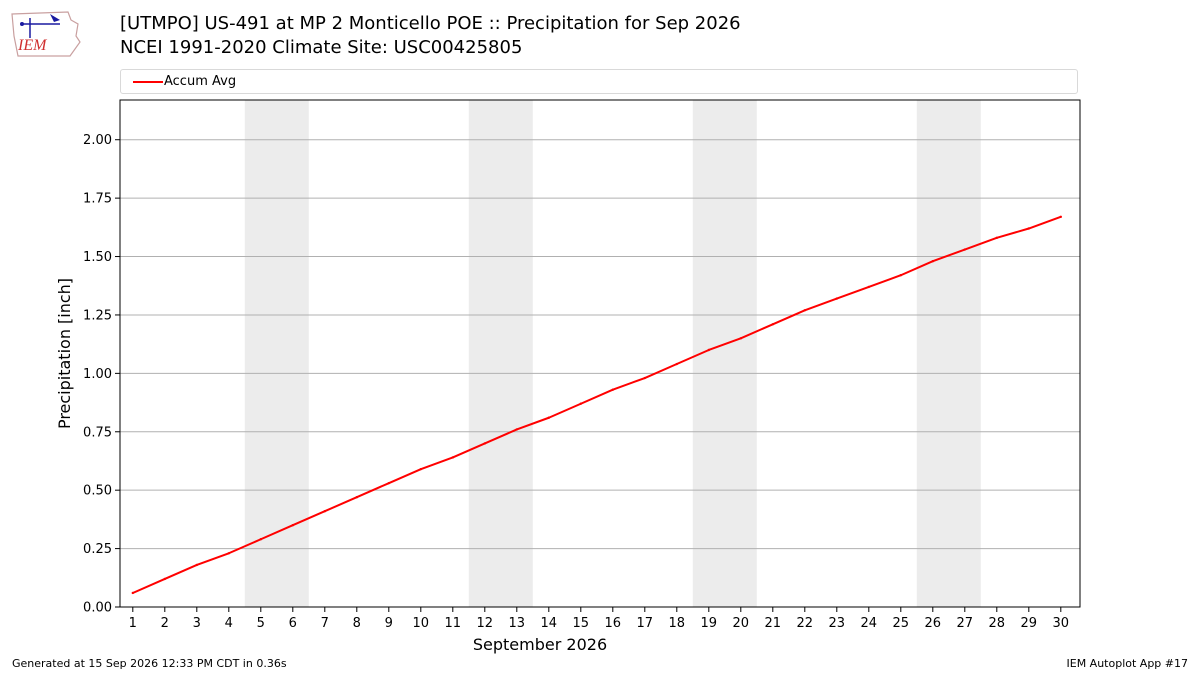 Image resolution: width=1200 pixels, height=675 pixels. I want to click on legend-label-accum-avg: Accum Avg, so click(200, 81).